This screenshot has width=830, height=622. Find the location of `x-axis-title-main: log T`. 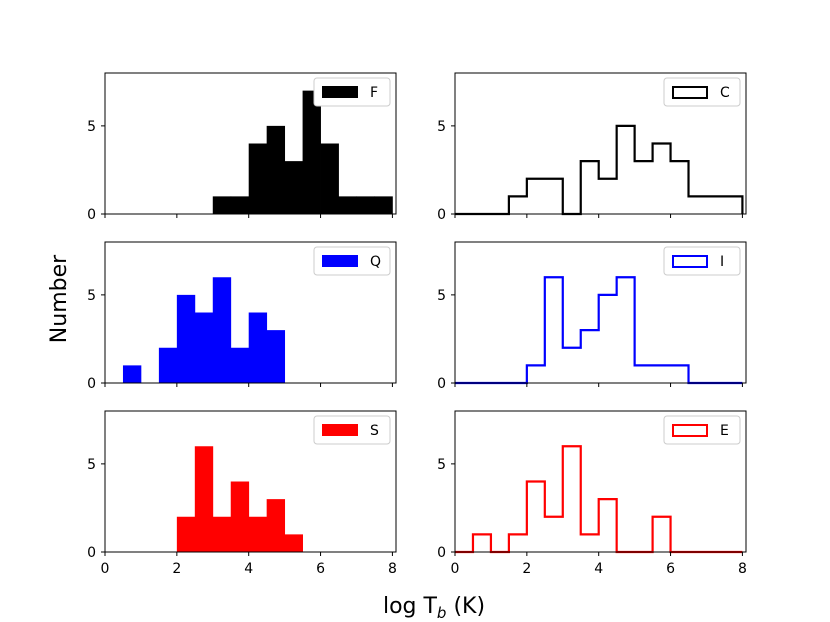

x-axis-title-main: log T is located at coordinates (410, 606).